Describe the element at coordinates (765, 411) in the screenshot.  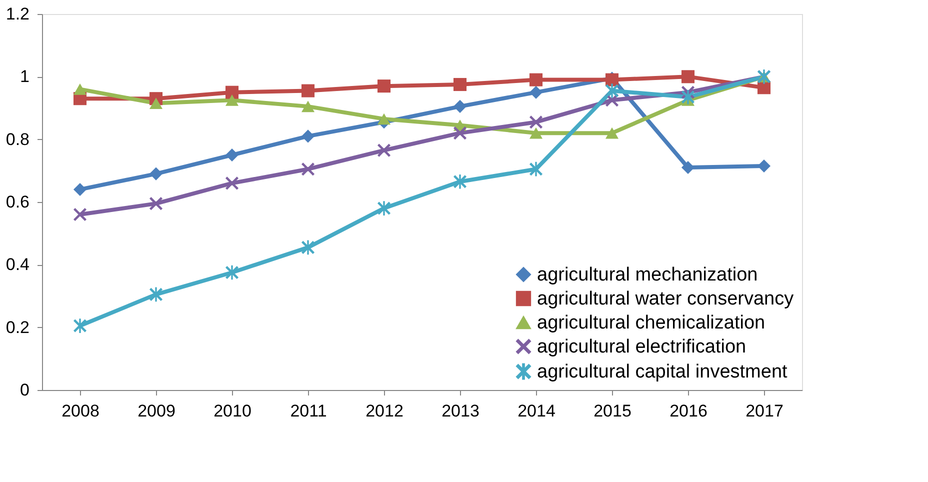
I see `x-tick-label: 2017` at that location.